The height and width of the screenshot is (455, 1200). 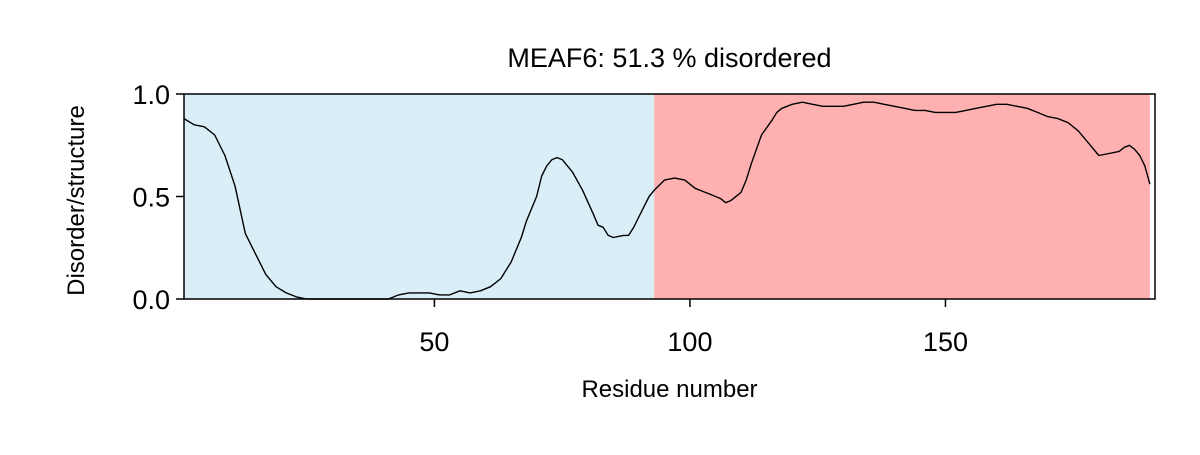 I want to click on x-axis-label: Residue number, so click(x=669, y=389).